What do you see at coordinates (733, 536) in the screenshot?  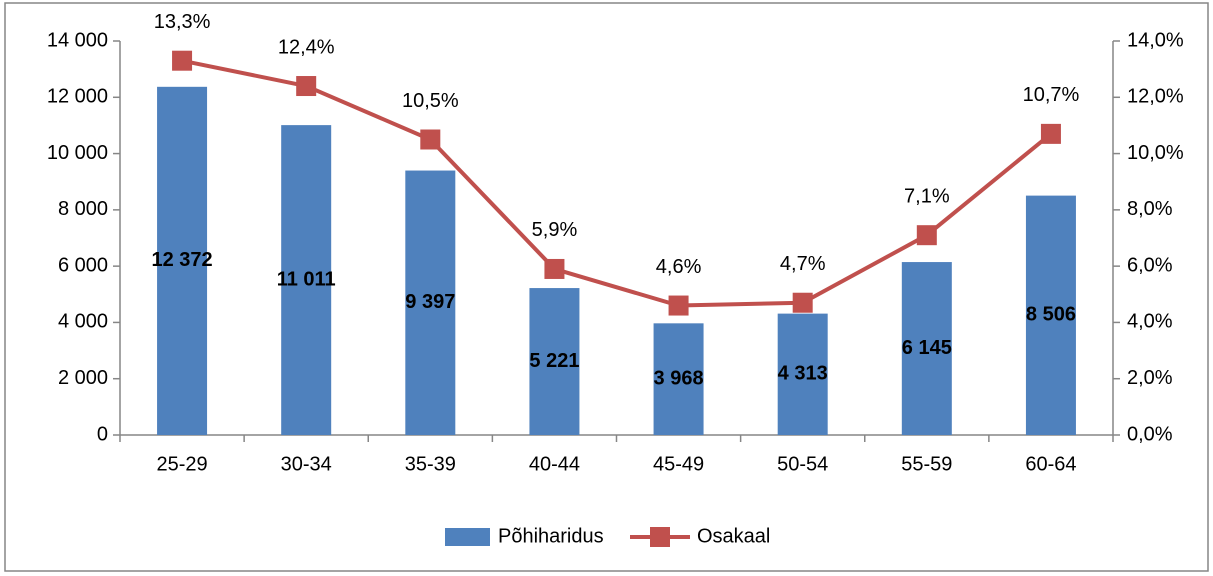 I see `legend-label: Osakaal` at bounding box center [733, 536].